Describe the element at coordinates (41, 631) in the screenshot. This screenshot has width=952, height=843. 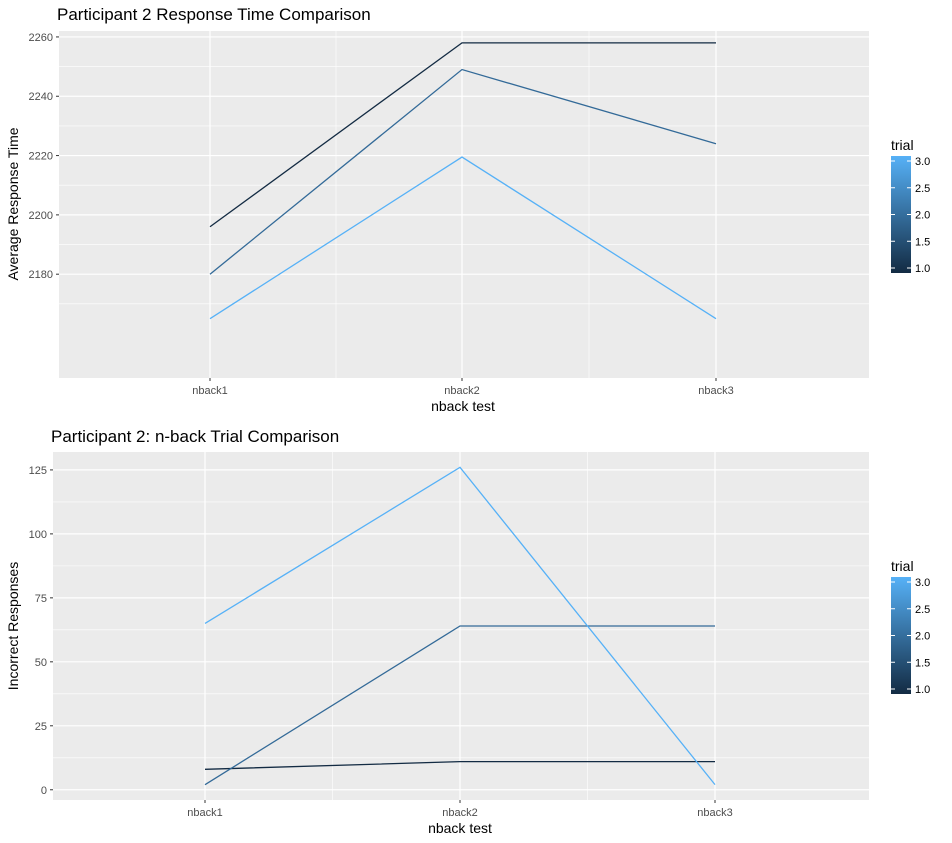
I see `chart-2-y-axis: 0 25 50 75 100 125` at that location.